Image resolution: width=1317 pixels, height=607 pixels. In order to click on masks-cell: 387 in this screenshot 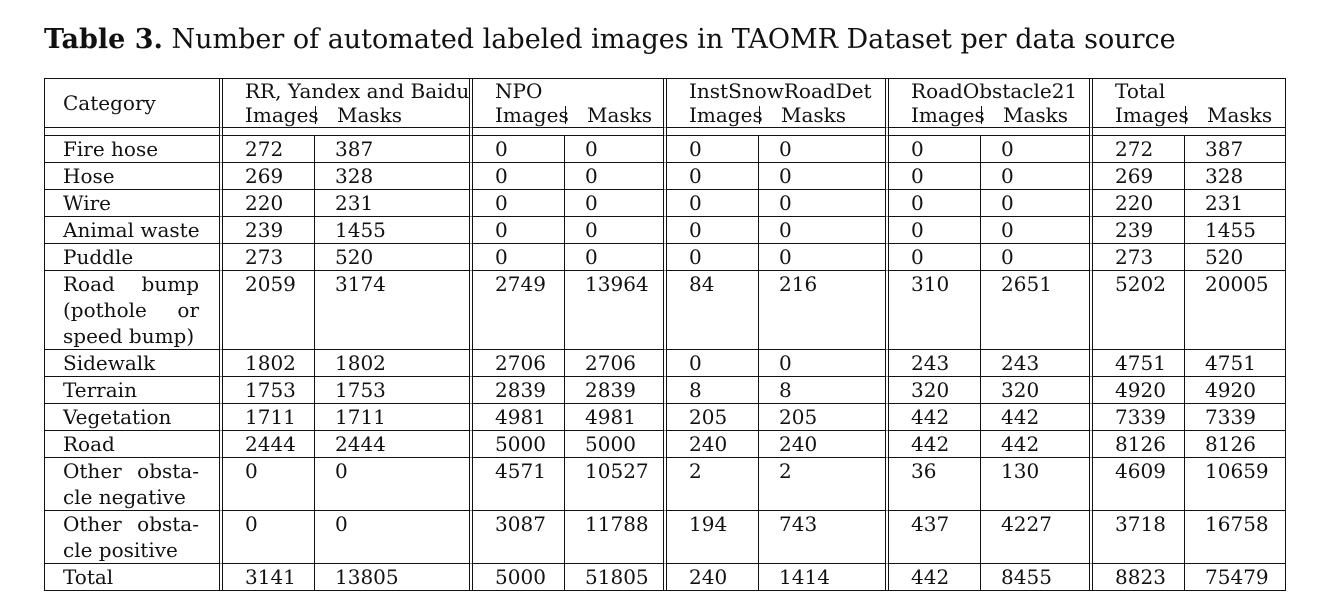, I will do `click(1235, 149)`.